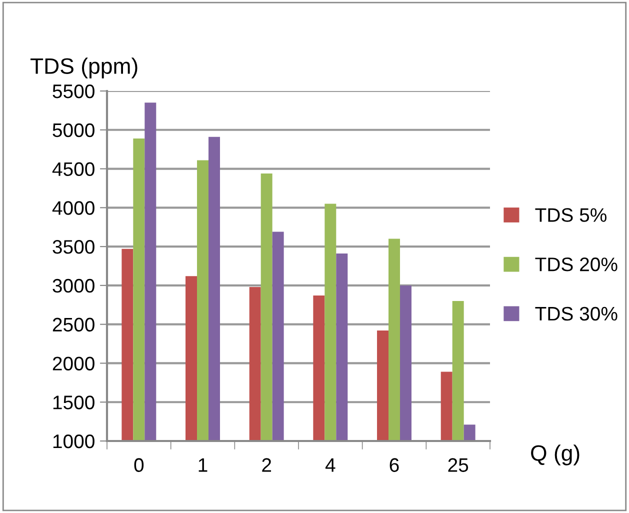 This screenshot has height=513, width=629. What do you see at coordinates (570, 215) in the screenshot?
I see `legend-label: TDS 5%` at bounding box center [570, 215].